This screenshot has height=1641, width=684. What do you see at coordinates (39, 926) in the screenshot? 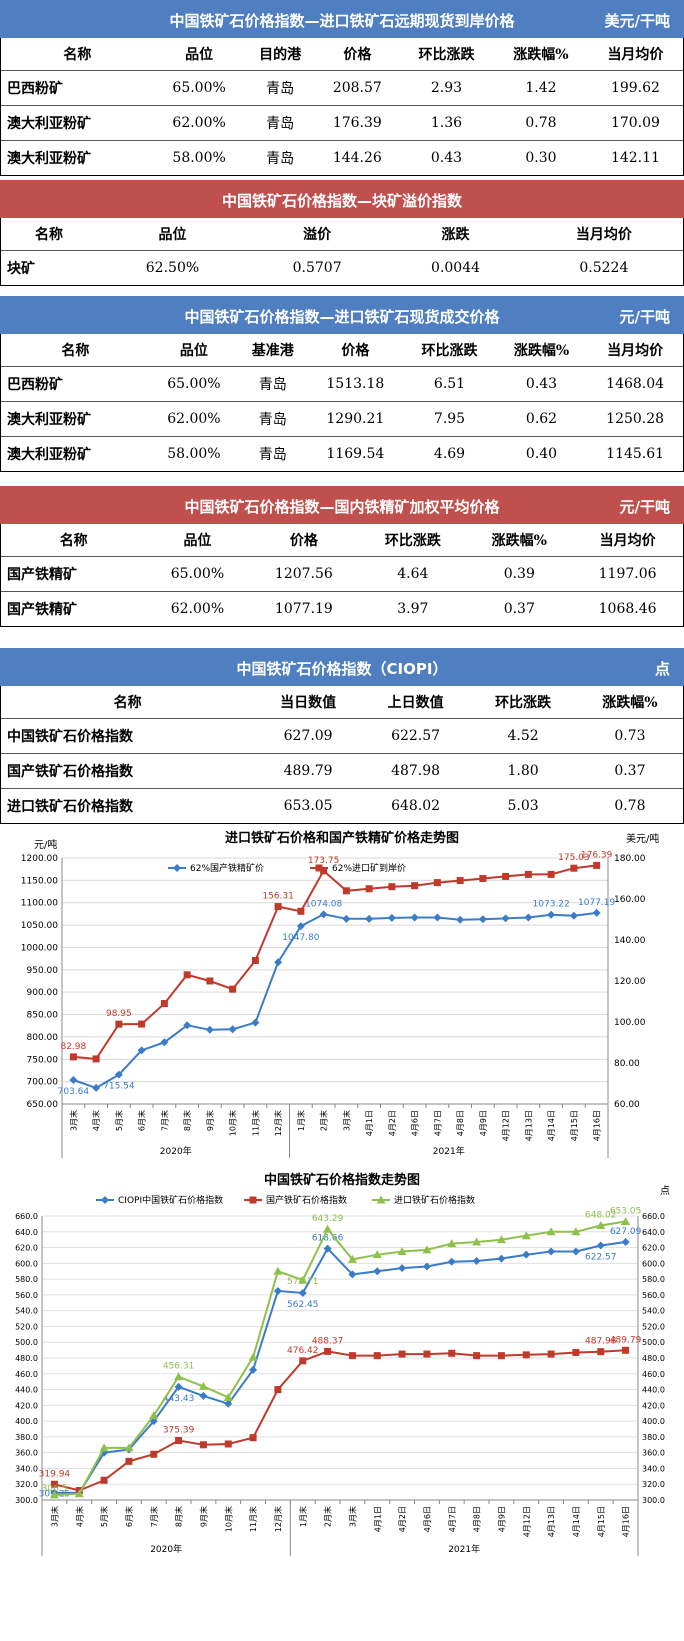
I see `y-tick-label-left: 1050.00` at bounding box center [39, 926].